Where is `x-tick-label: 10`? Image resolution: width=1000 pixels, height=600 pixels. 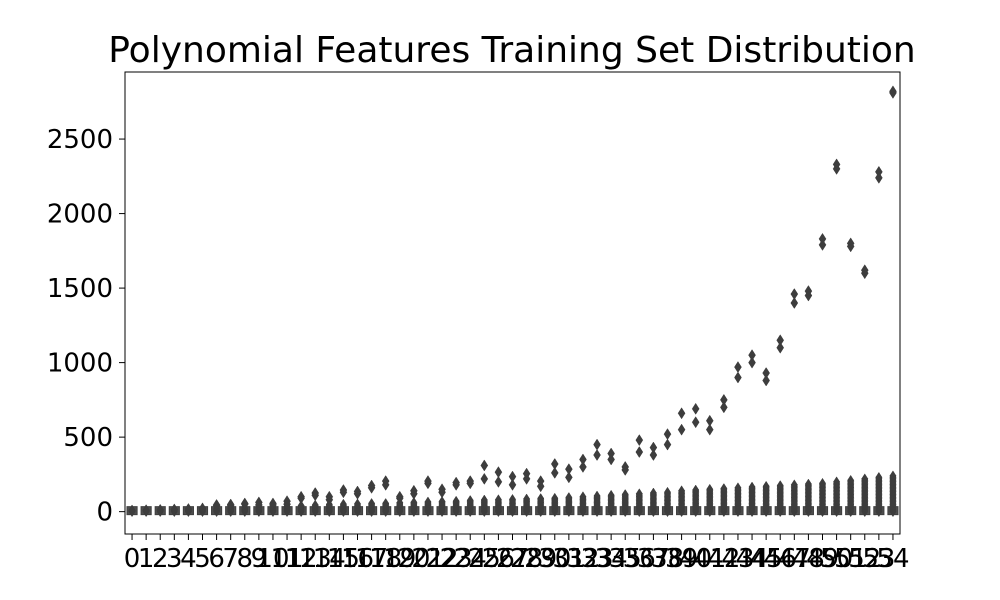
x-tick-label: 10 is located at coordinates (272, 559).